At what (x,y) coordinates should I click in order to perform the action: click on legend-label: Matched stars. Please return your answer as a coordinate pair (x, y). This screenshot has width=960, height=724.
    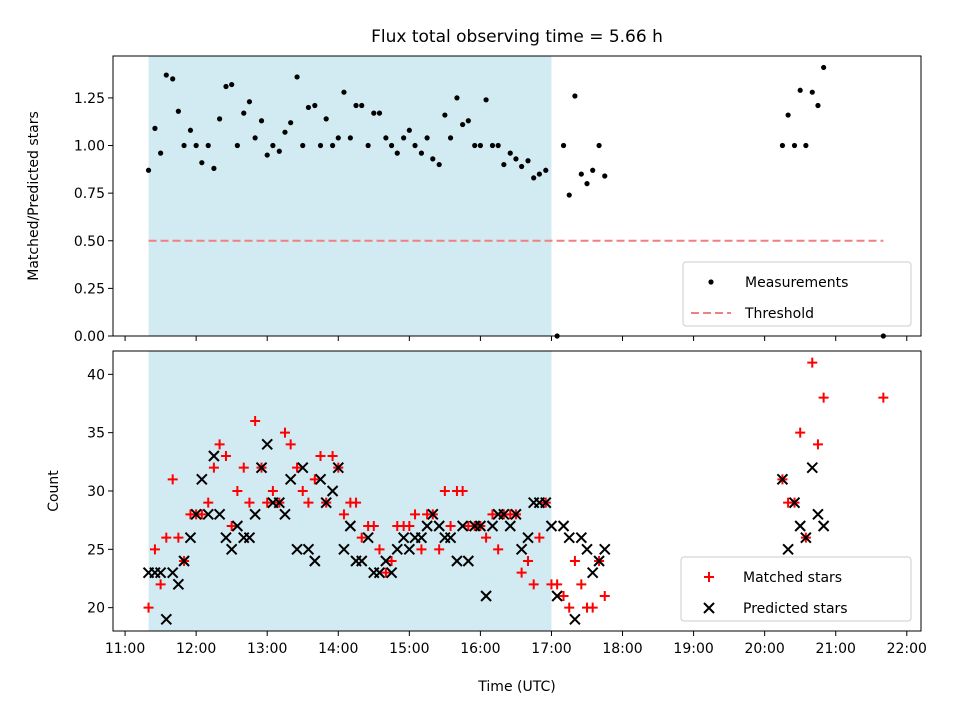
    Looking at the image, I should click on (792, 578).